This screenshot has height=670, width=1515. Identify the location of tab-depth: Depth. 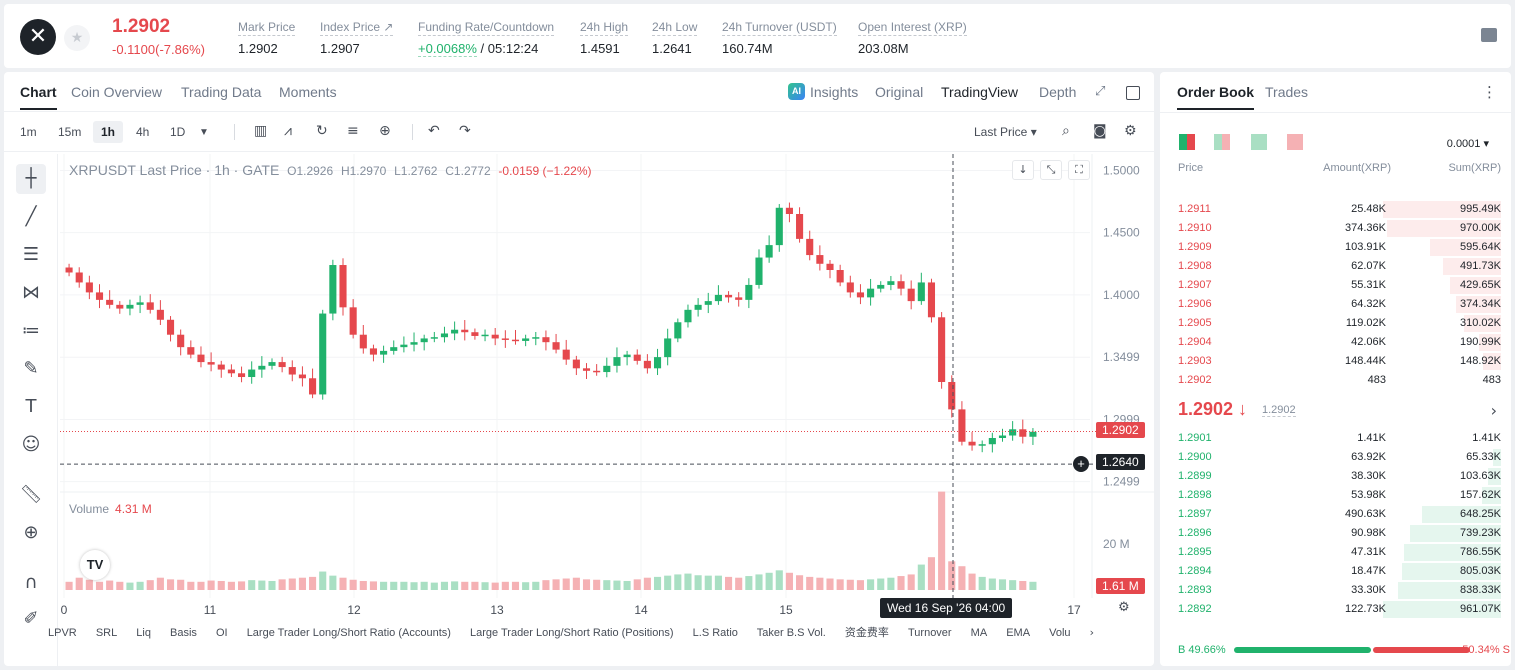
(1058, 92).